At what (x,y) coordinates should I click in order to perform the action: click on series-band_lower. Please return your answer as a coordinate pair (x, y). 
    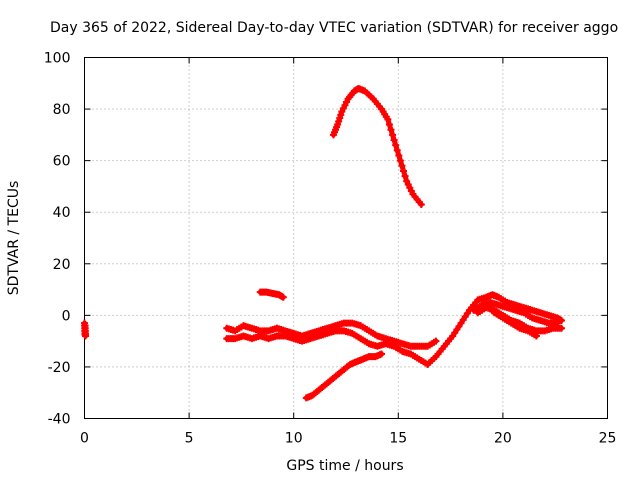
    Looking at the image, I should click on (327, 347).